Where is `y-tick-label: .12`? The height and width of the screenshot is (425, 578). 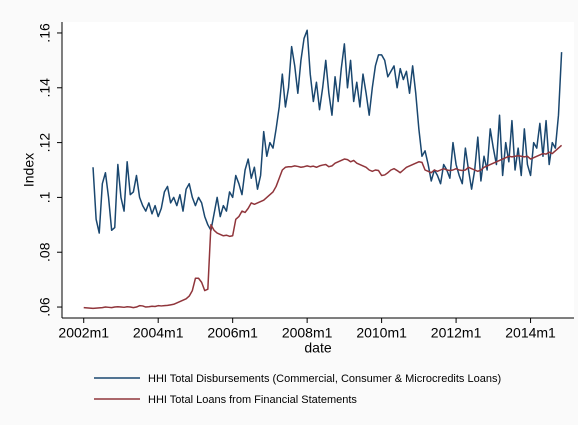
y-tick-label: .12 is located at coordinates (45, 143).